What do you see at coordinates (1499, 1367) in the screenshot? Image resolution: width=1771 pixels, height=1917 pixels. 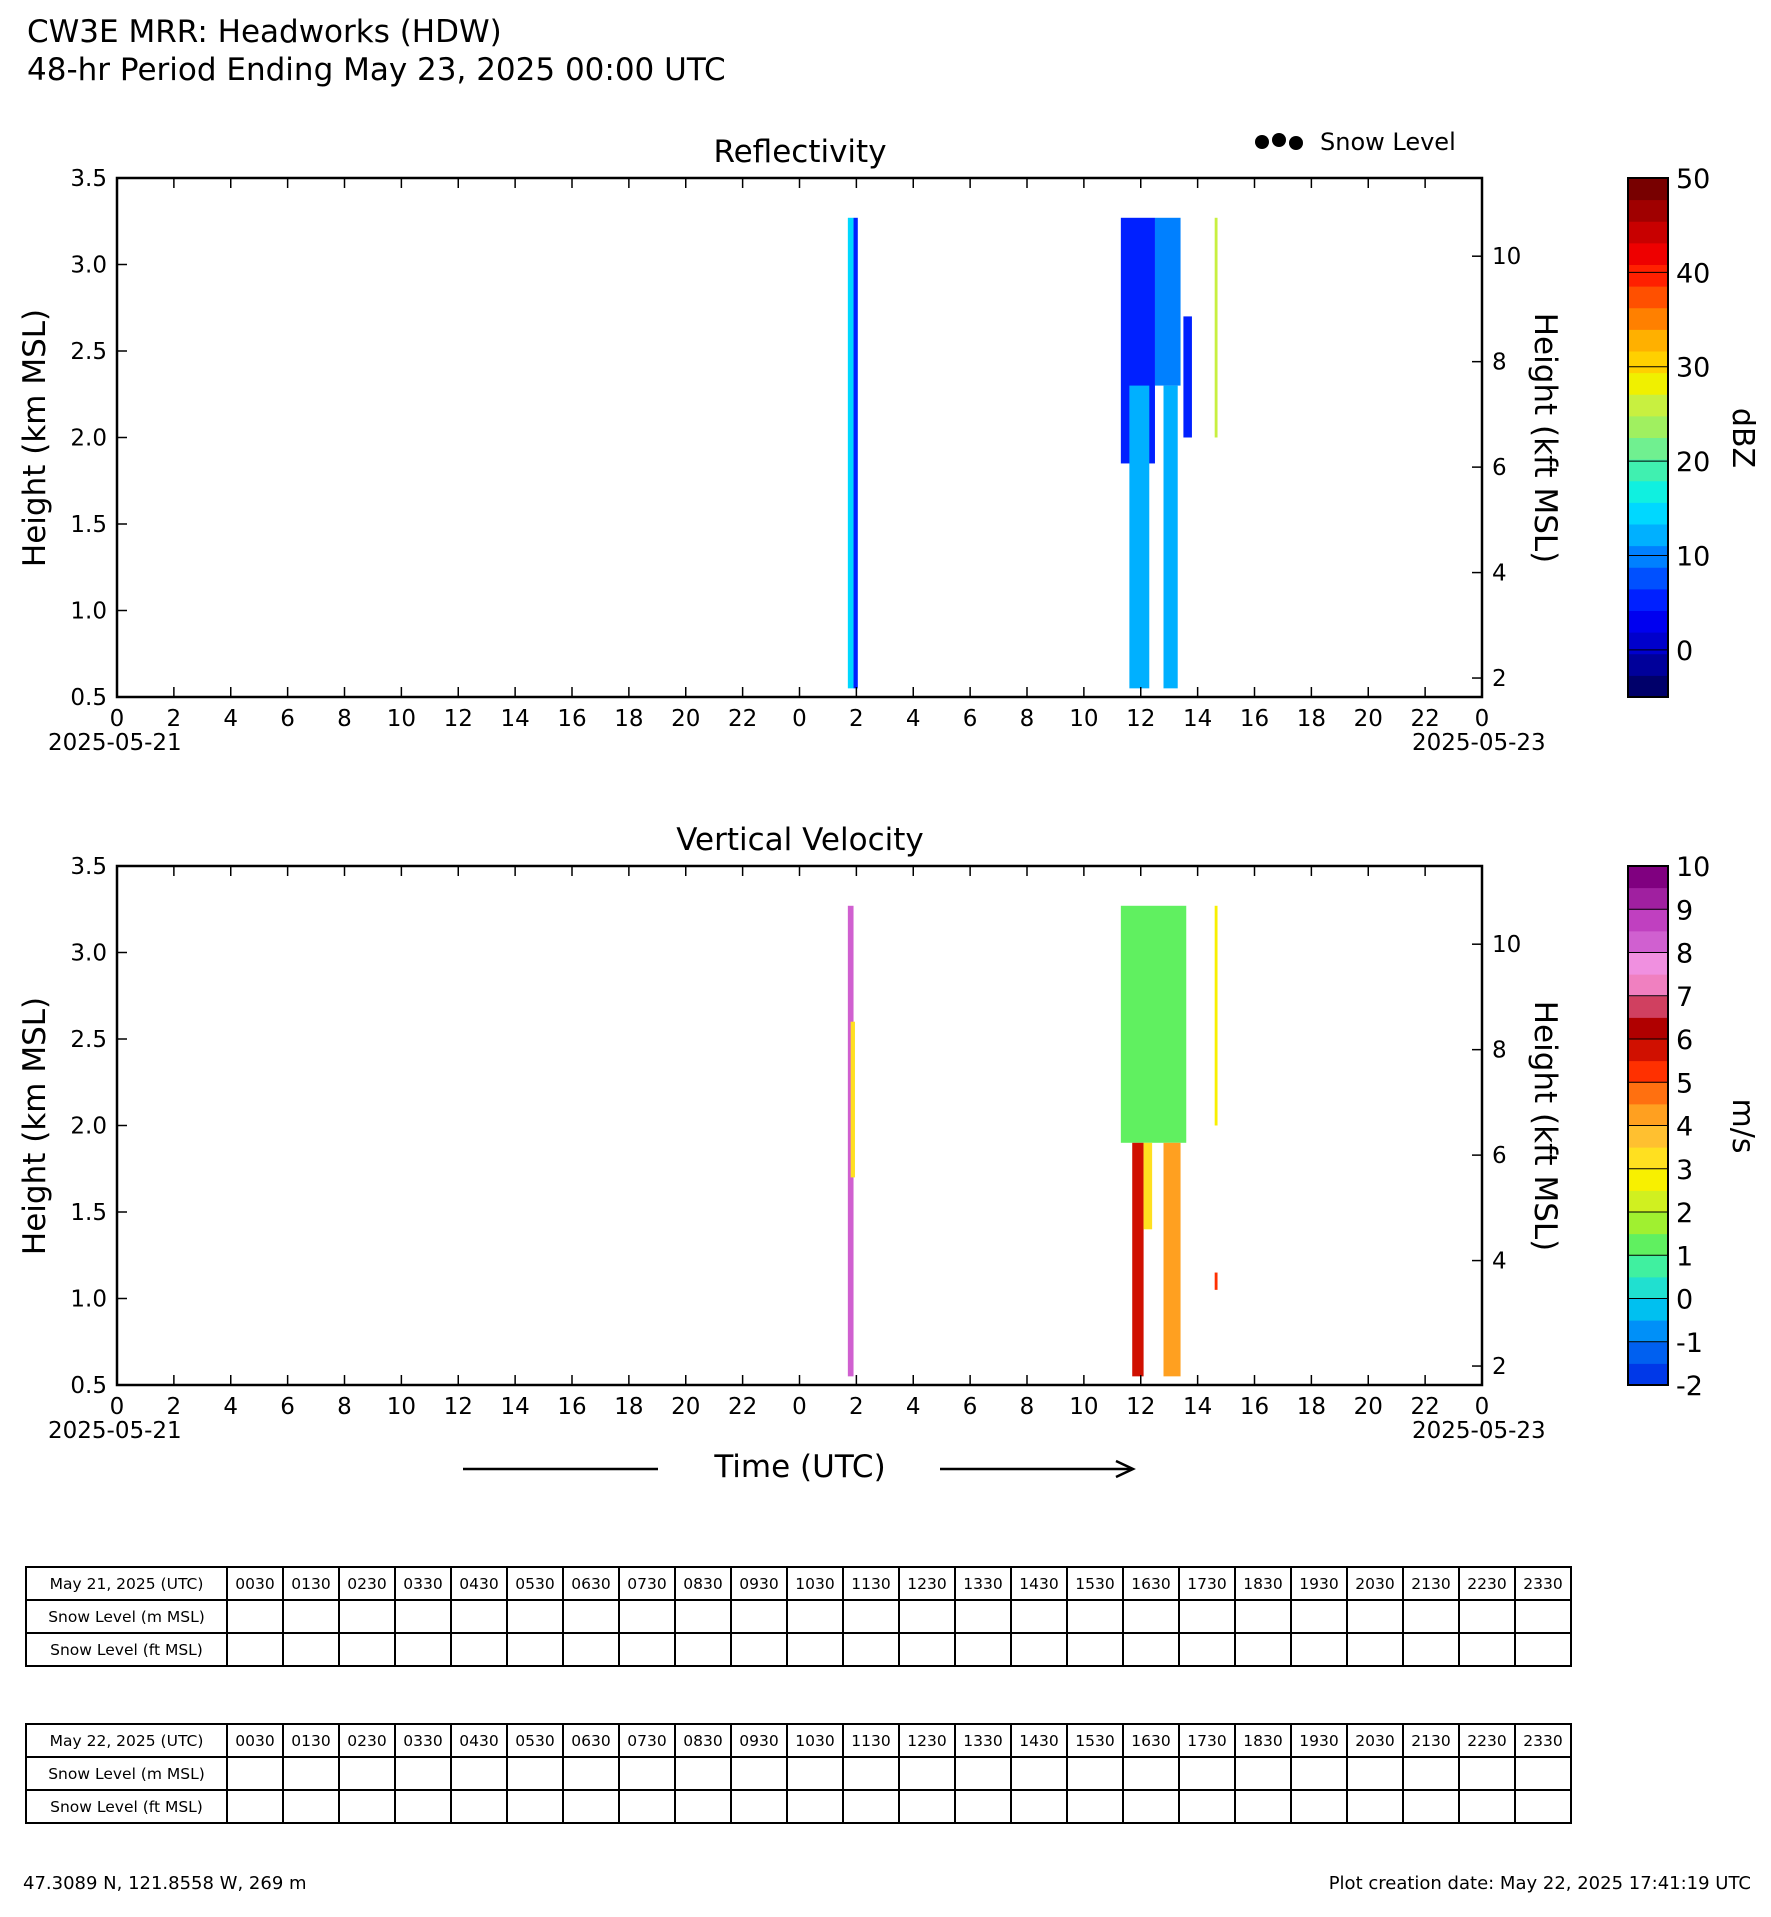 I see `y2-tick-label: 2` at bounding box center [1499, 1367].